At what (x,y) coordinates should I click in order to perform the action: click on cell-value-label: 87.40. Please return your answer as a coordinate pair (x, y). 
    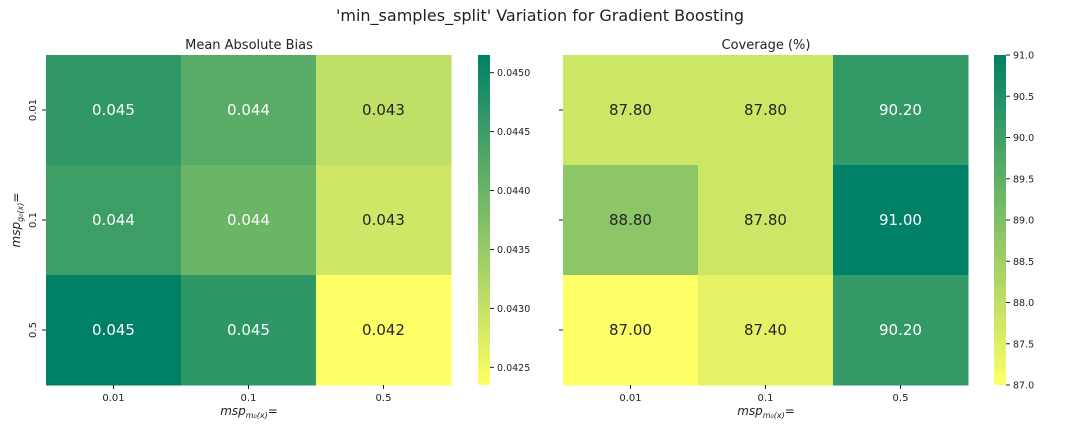
    Looking at the image, I should click on (765, 330).